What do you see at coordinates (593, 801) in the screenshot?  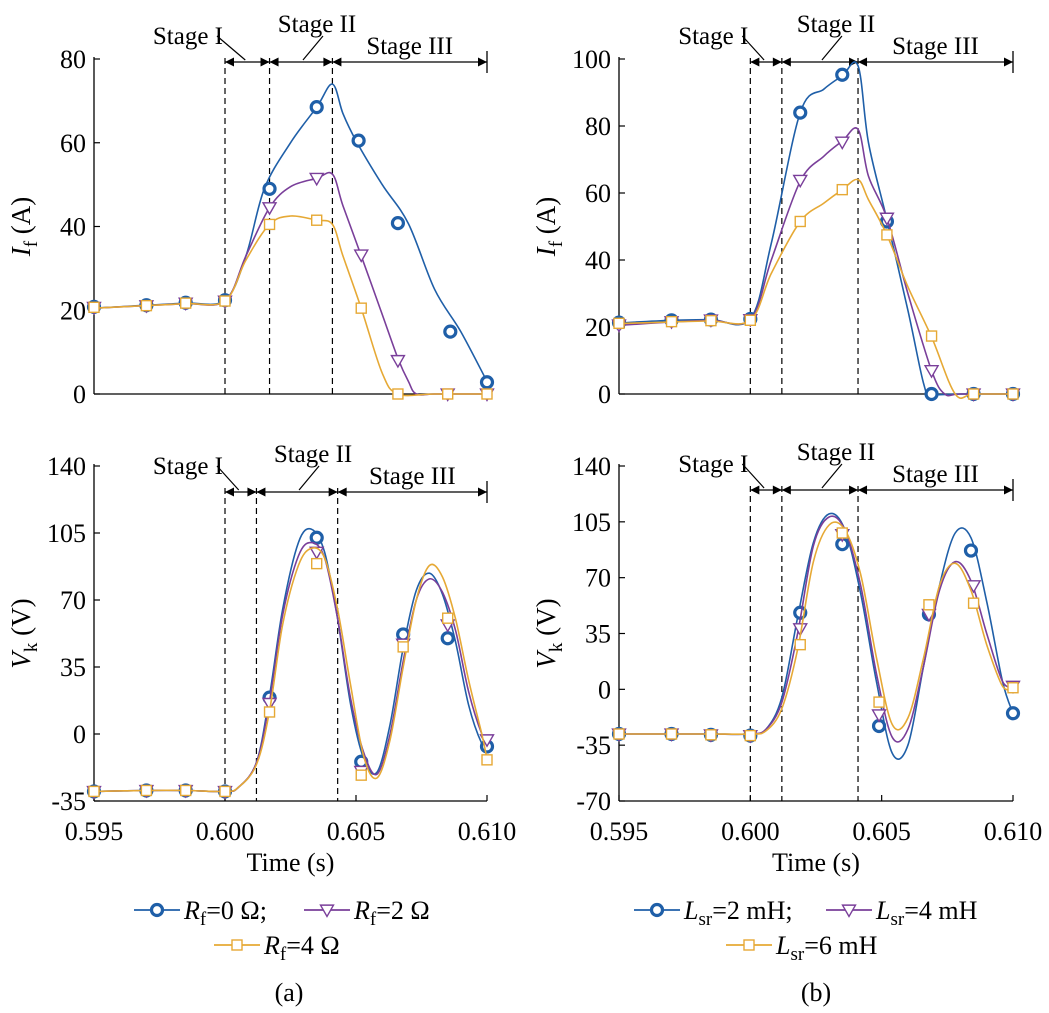 I see `y-tick-label: -70` at bounding box center [593, 801].